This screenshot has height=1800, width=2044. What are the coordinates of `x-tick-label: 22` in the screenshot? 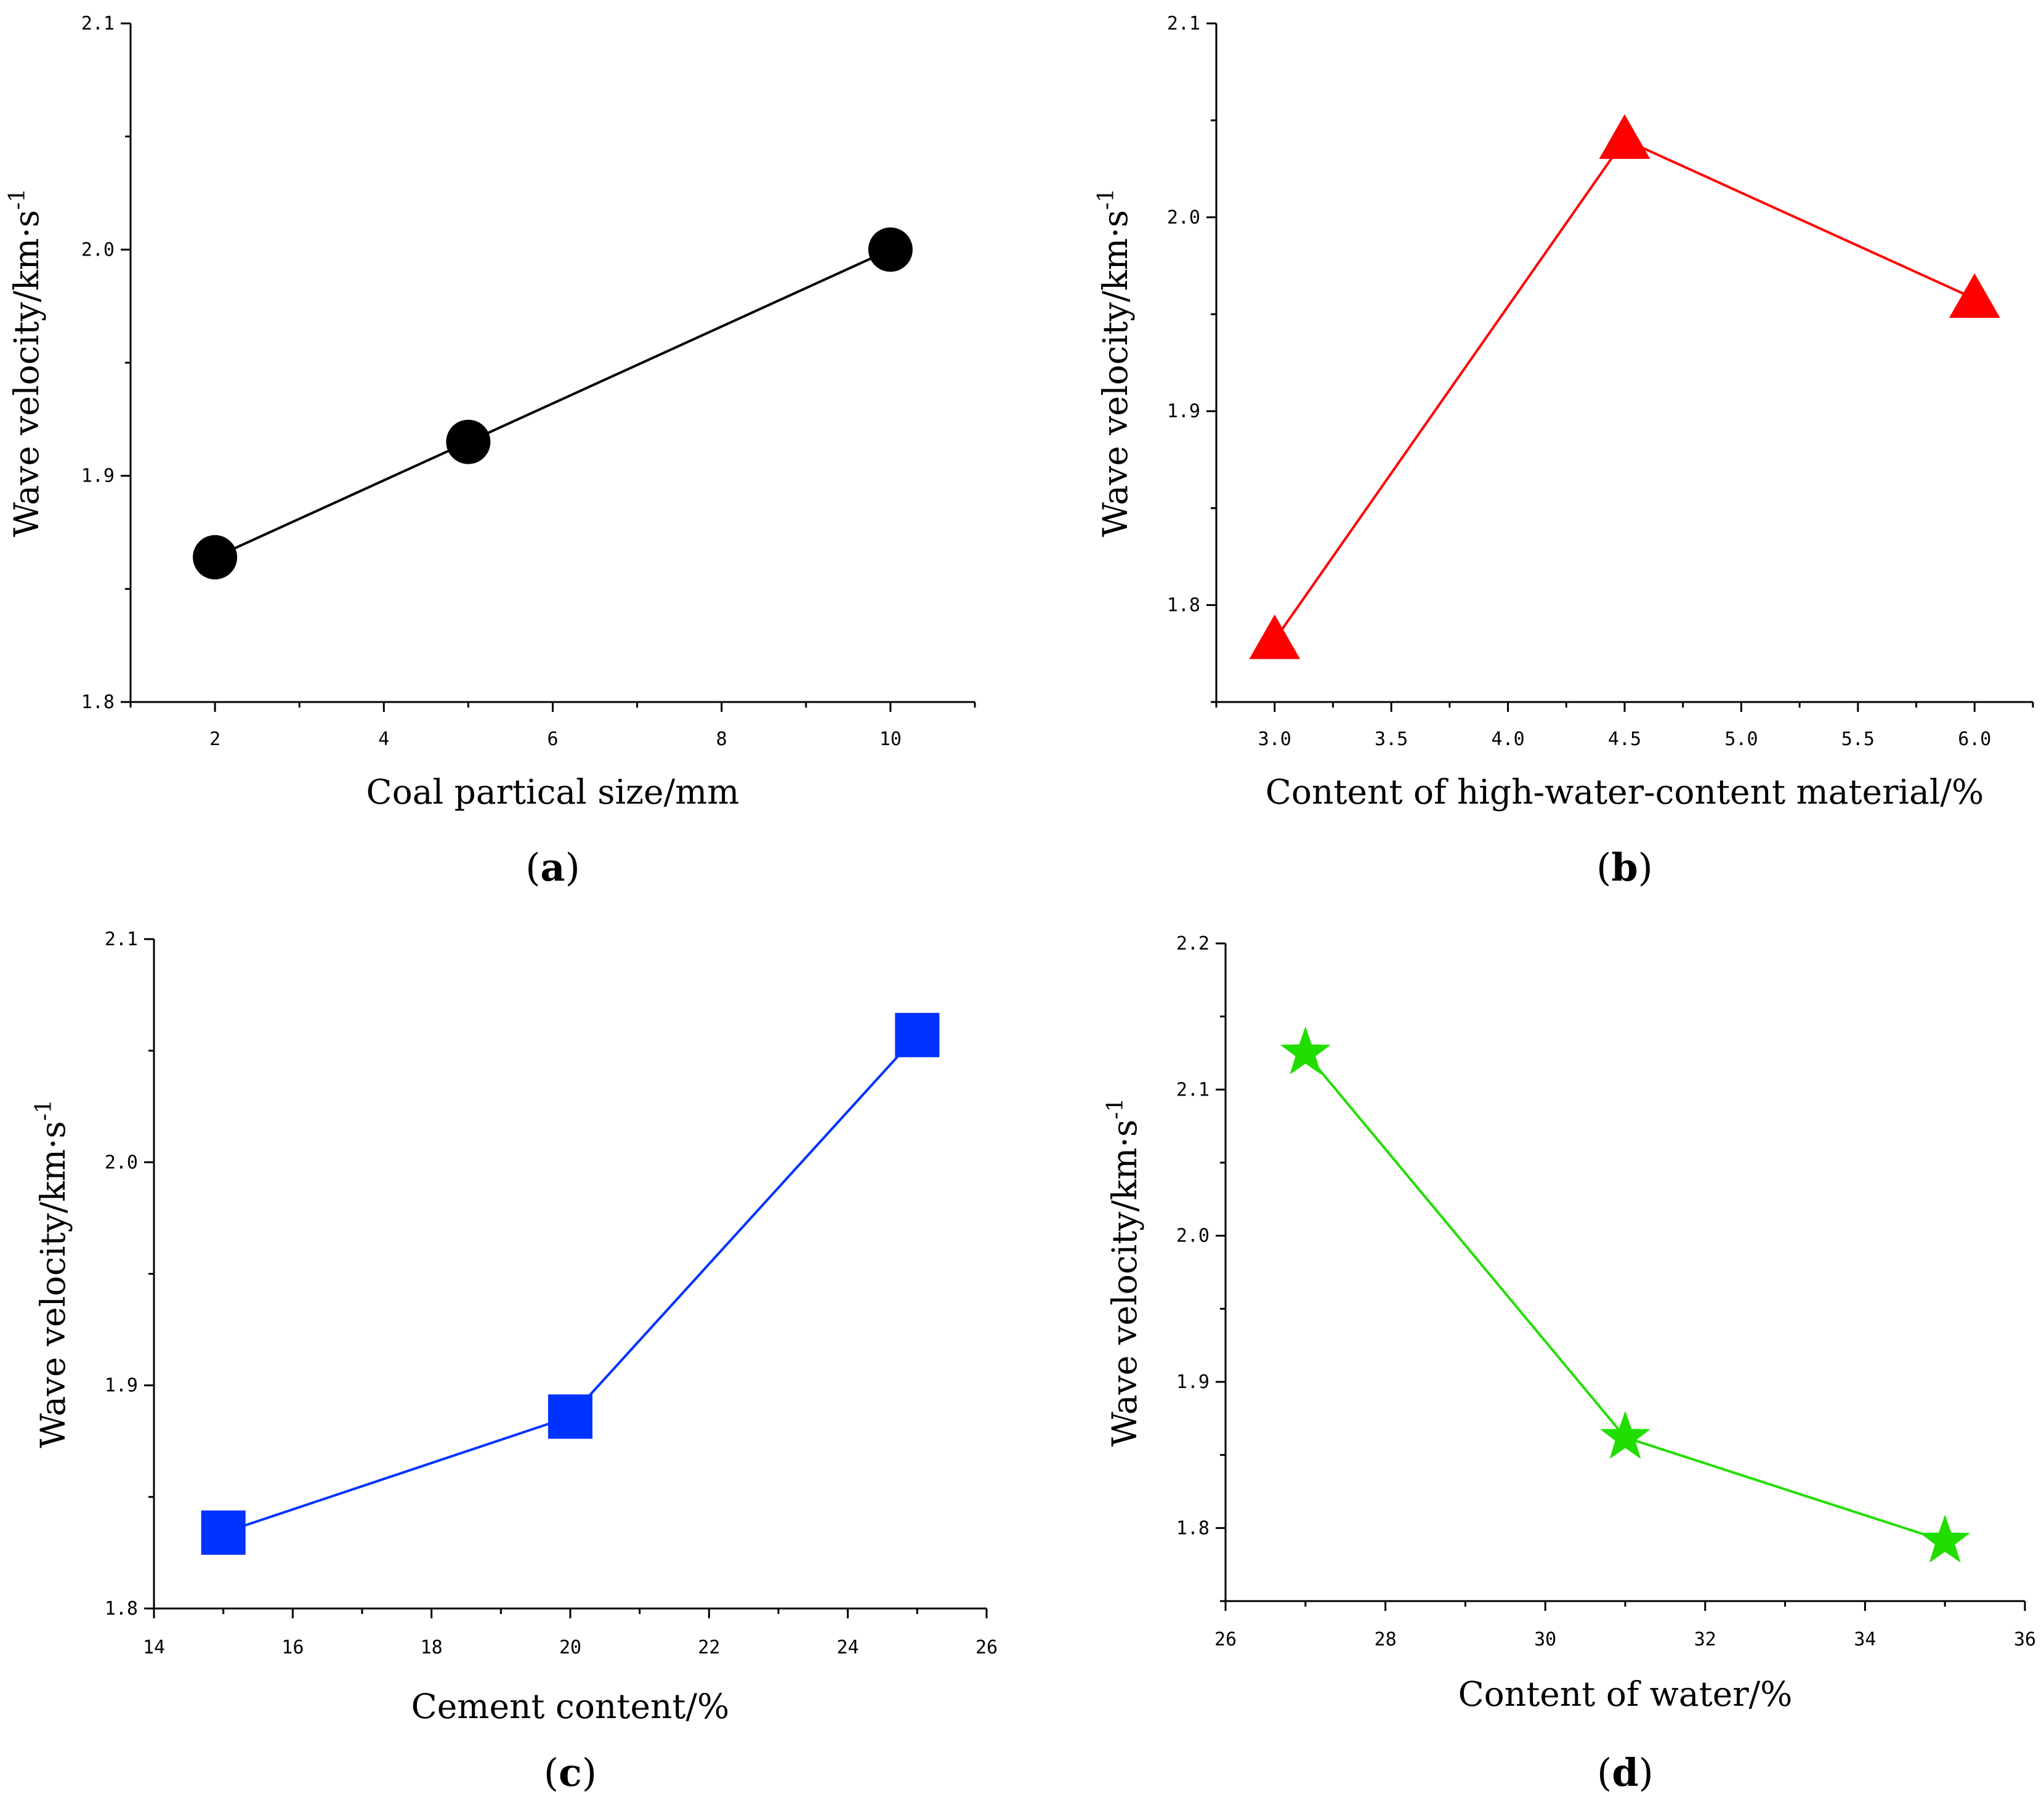 It's located at (709, 1648).